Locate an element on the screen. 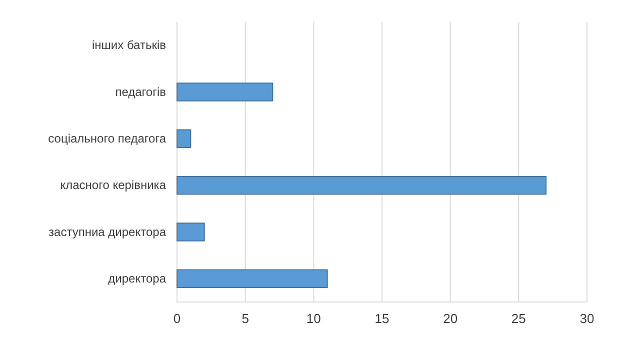 The image size is (630, 344). y-tick-label: інших батьків is located at coordinates (129, 45).